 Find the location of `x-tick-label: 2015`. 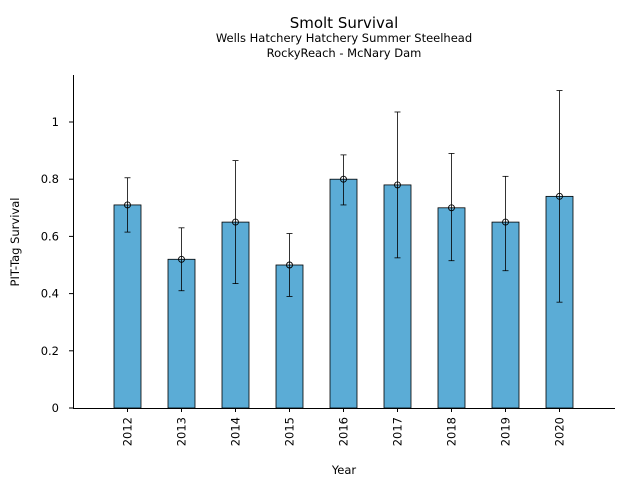

x-tick-label: 2015 is located at coordinates (290, 431).